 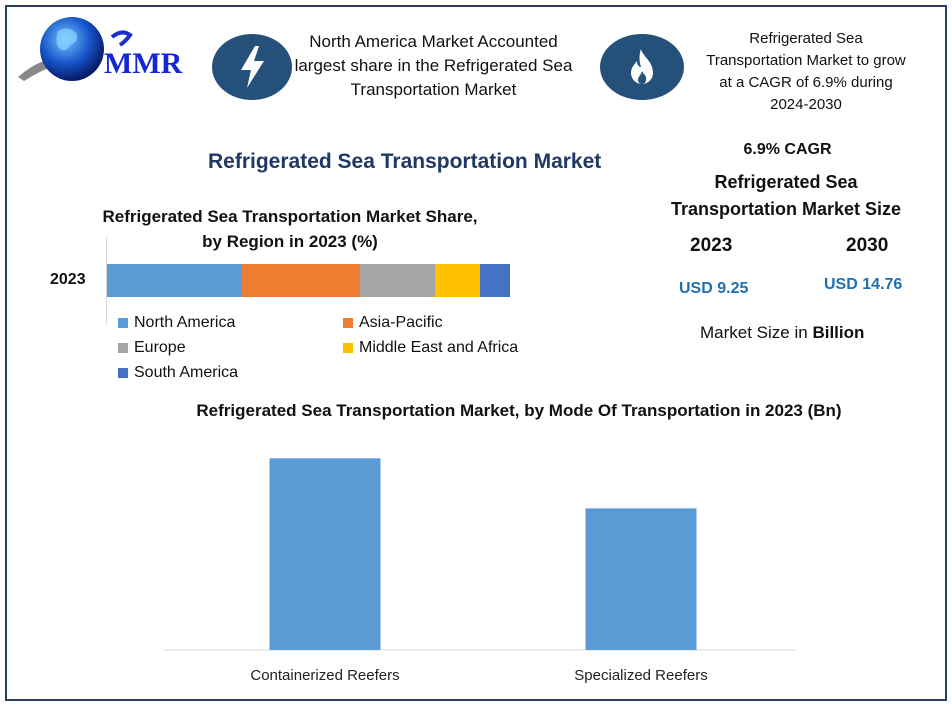 I want to click on legend-item: South America, so click(x=178, y=373).